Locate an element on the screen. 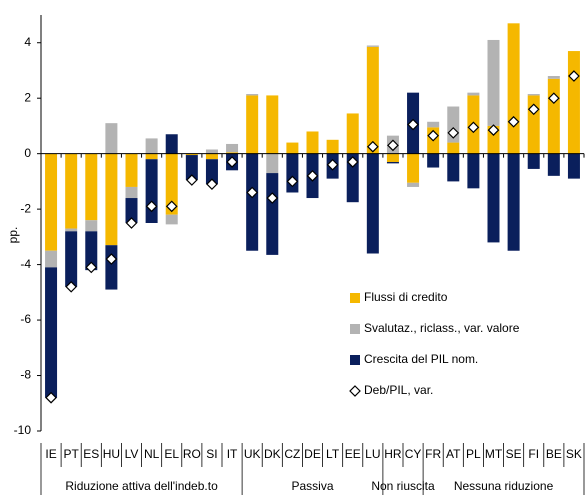 This screenshot has width=585, height=500. y-tick-label: 2 is located at coordinates (27, 97).